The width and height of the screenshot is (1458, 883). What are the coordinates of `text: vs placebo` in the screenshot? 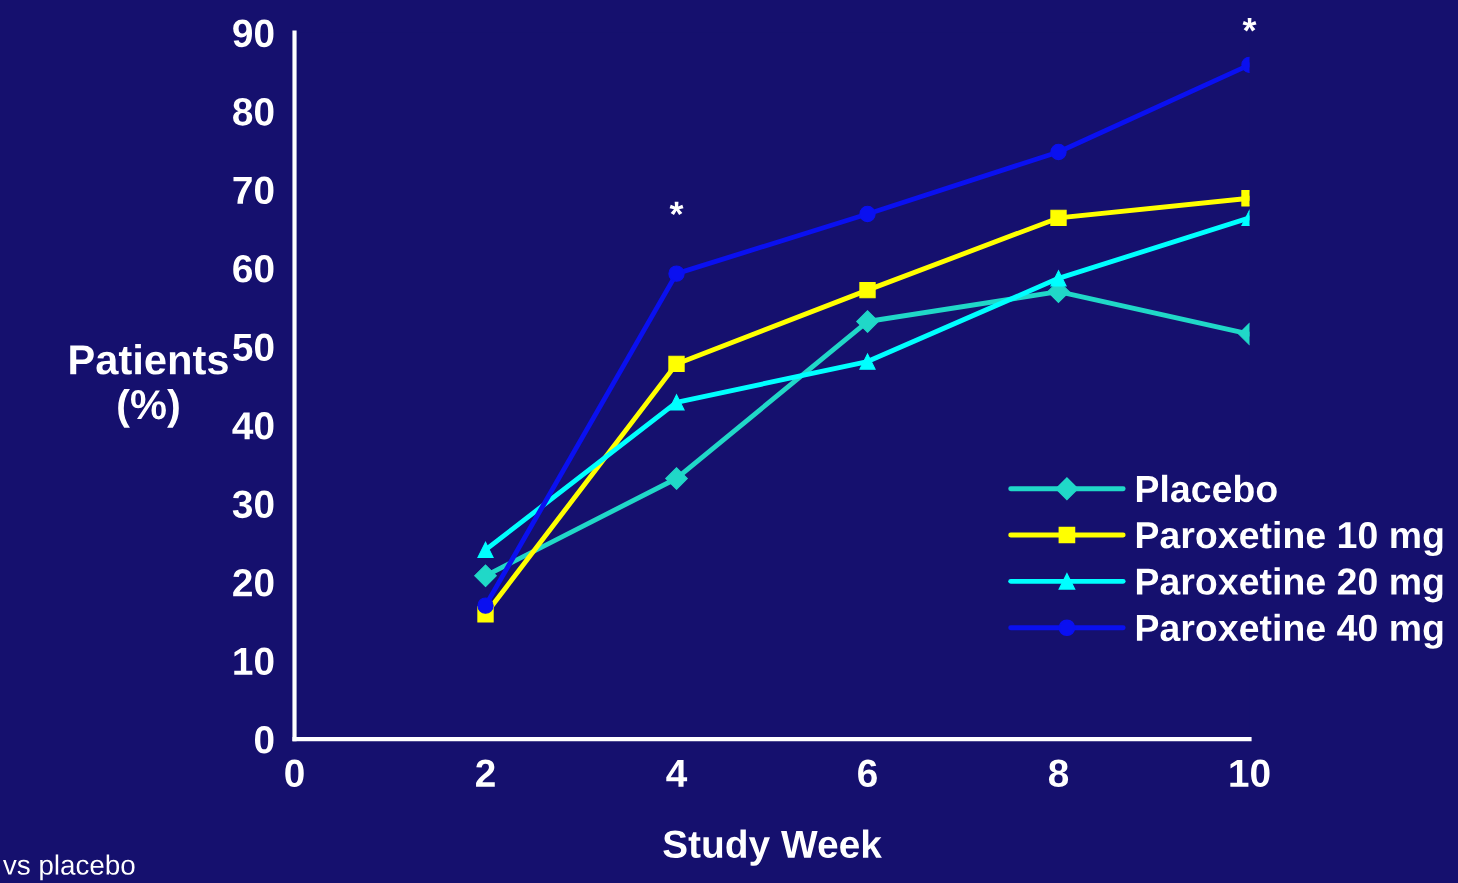 It's located at (69, 867).